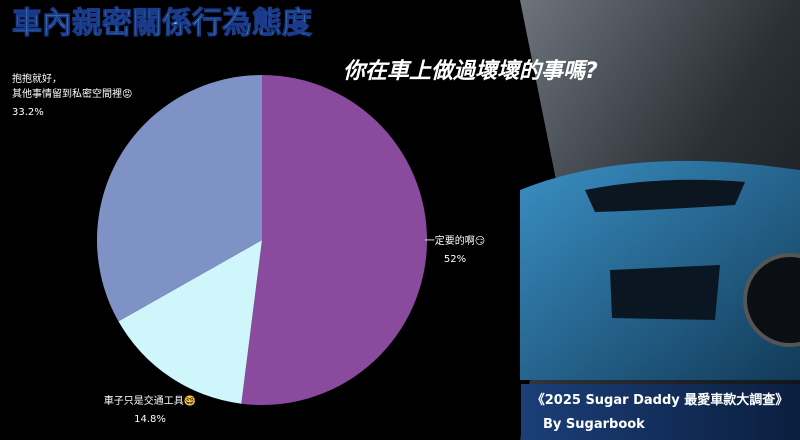 The height and width of the screenshot is (440, 800). Describe the element at coordinates (660, 412) in the screenshot. I see `footer-box` at that location.